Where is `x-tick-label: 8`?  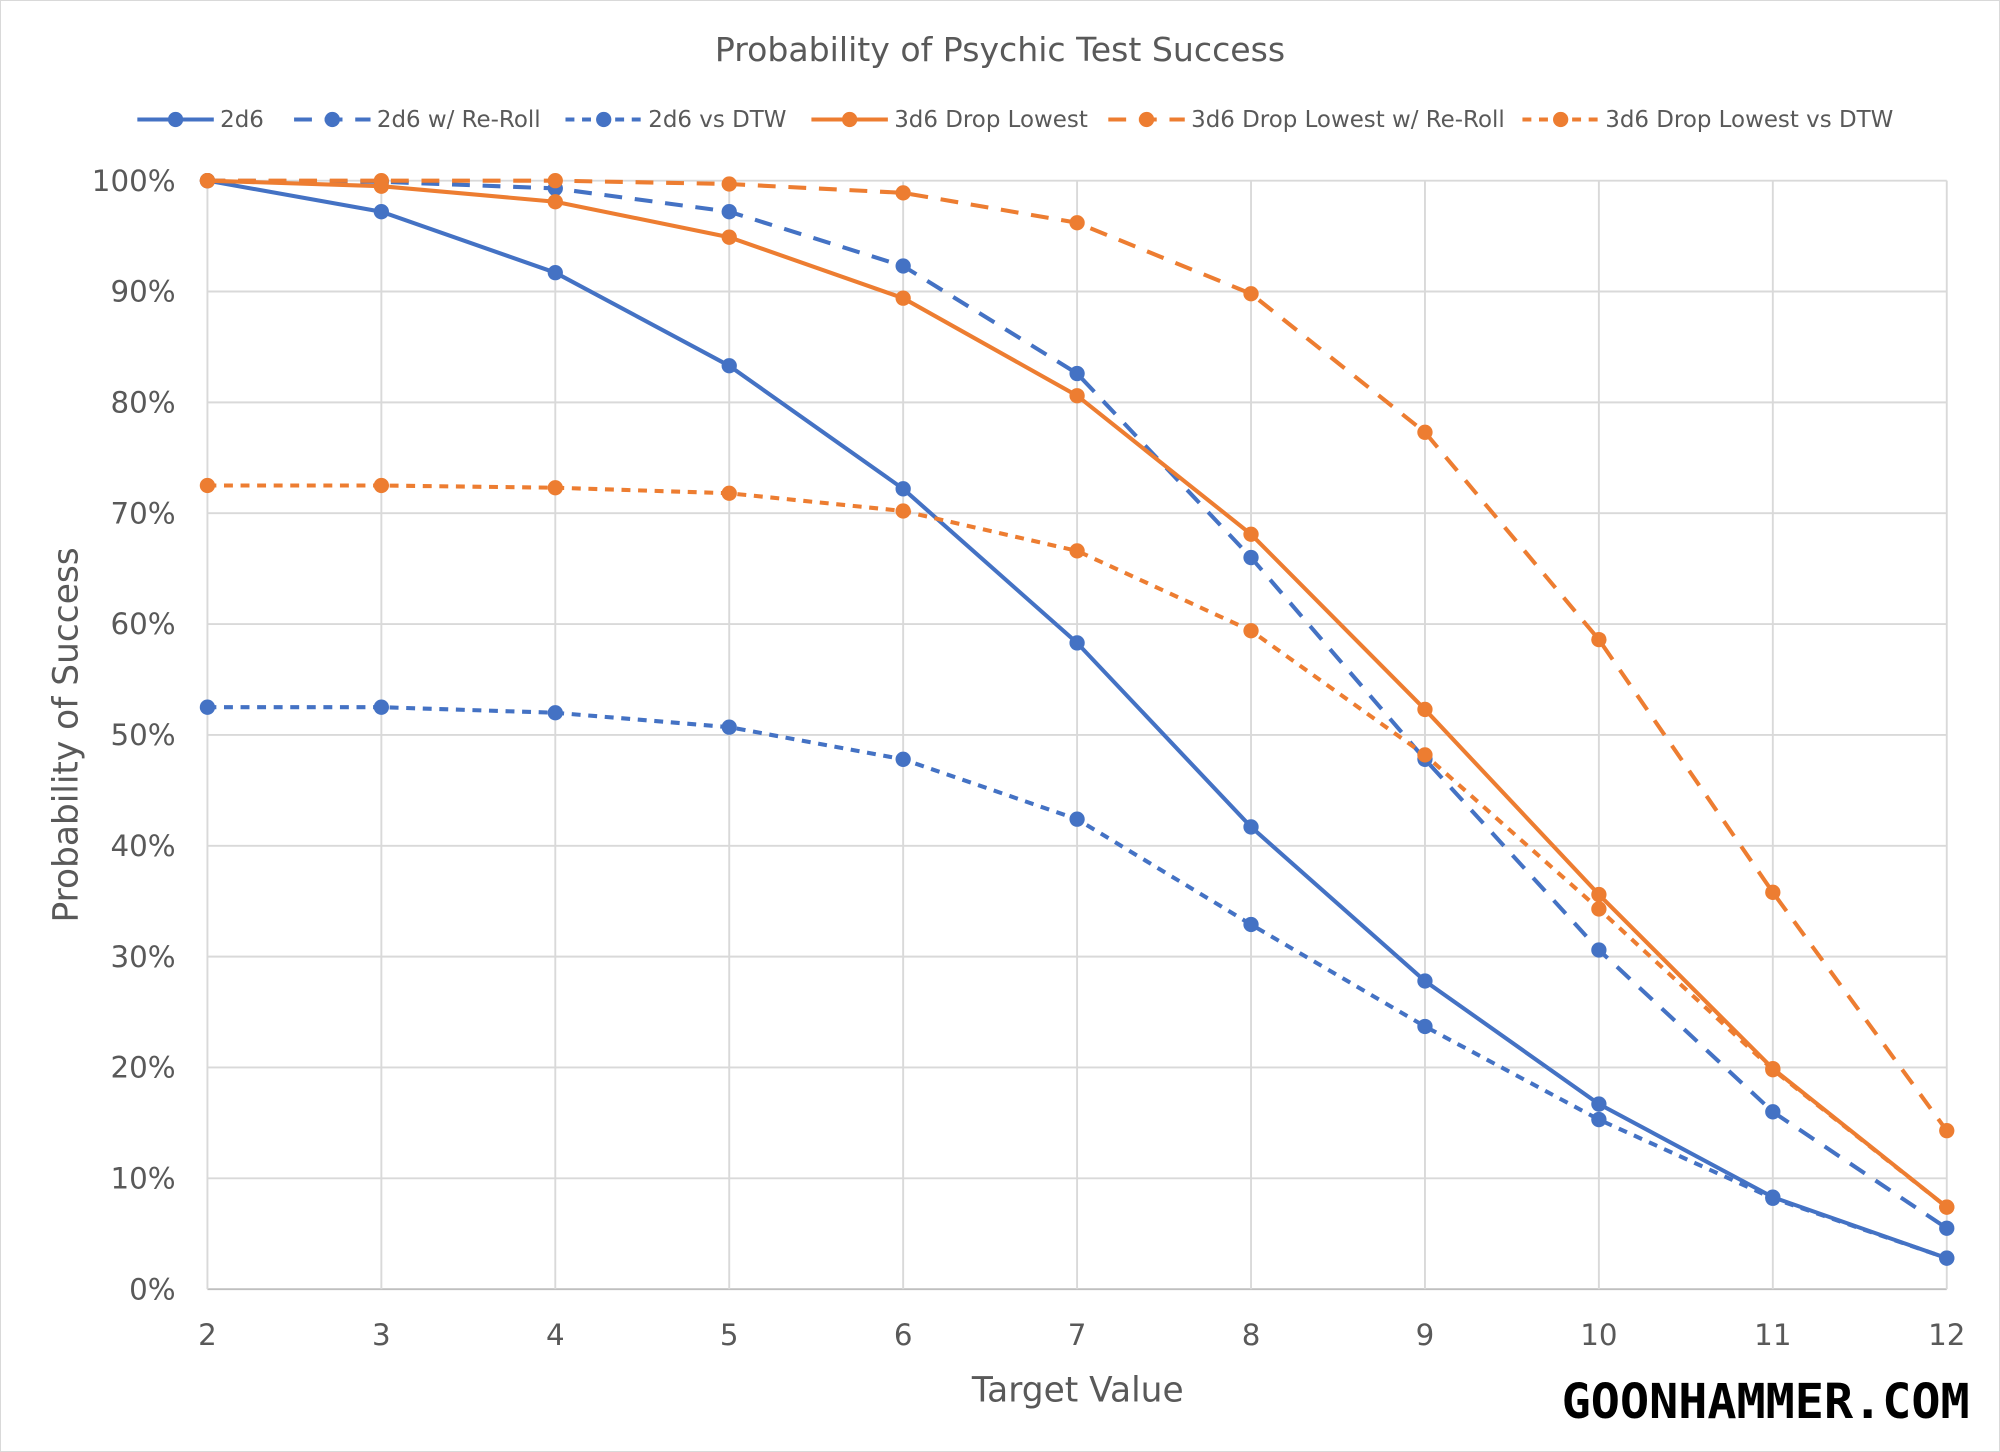 x-tick-label: 8 is located at coordinates (1251, 1335).